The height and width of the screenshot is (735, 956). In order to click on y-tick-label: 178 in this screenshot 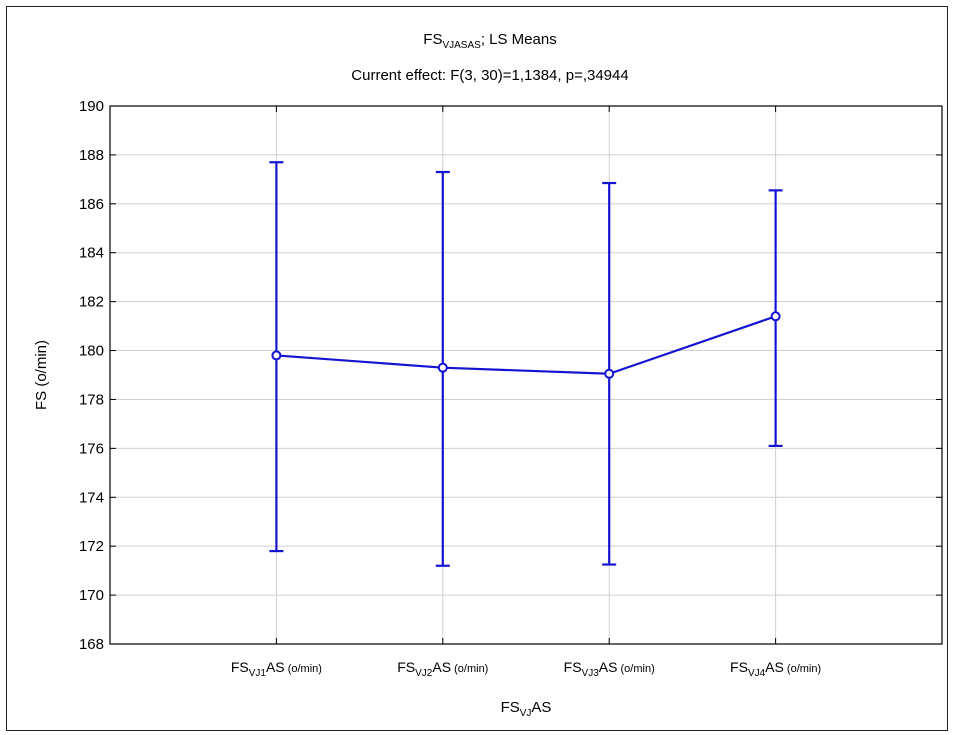, I will do `click(91, 399)`.